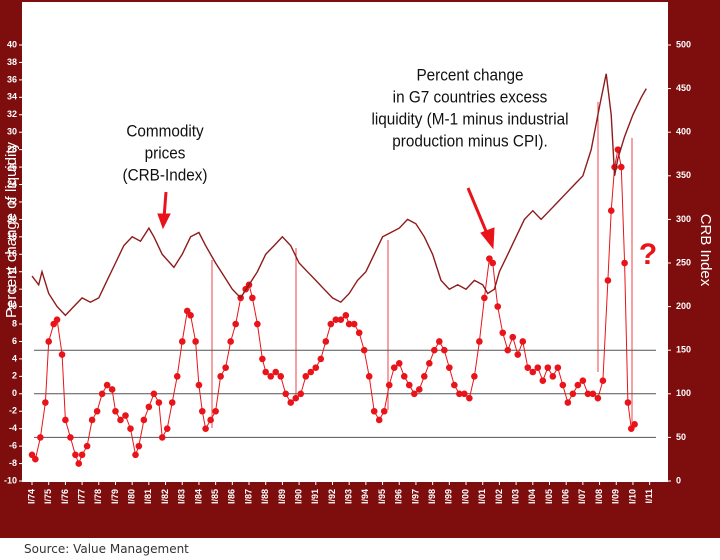 The height and width of the screenshot is (560, 720). What do you see at coordinates (683, 262) in the screenshot?
I see `y2-tick-label: 250` at bounding box center [683, 262].